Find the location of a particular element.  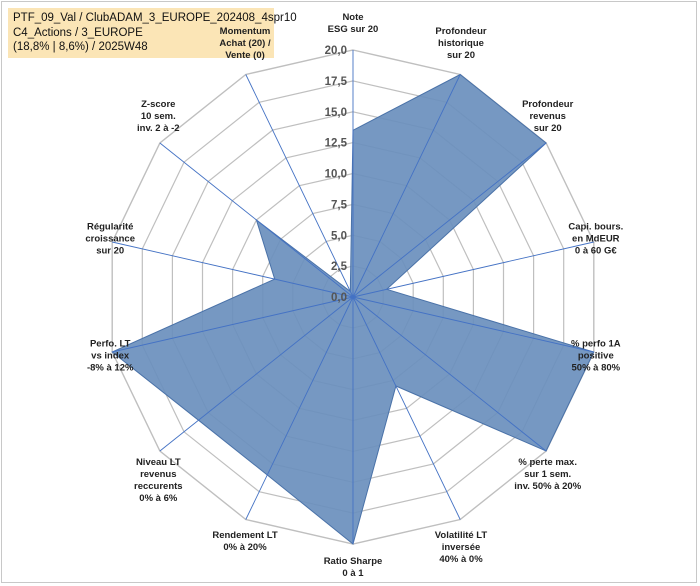

axis-label-line: 10 sem. is located at coordinates (158, 116).